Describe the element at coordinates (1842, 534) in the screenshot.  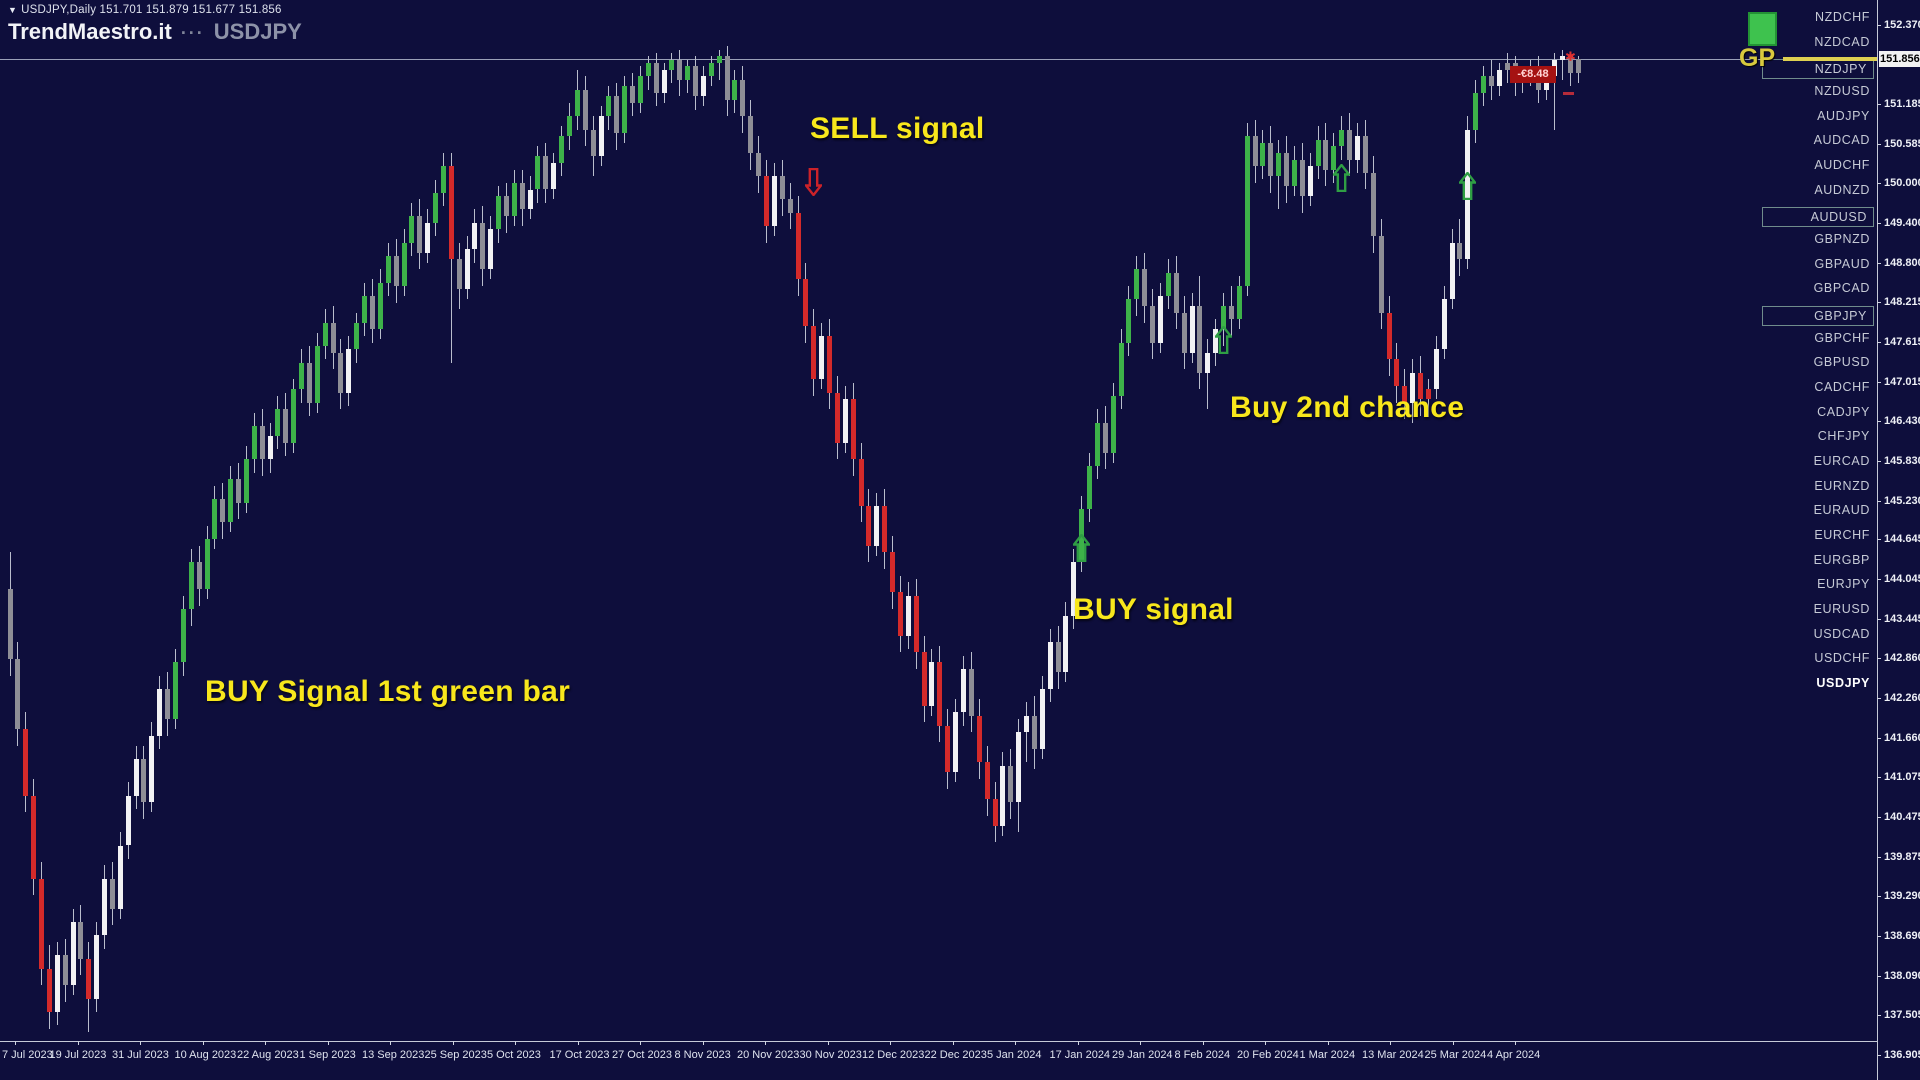
I see `market-watch-item-eurchf: EURCHF` at that location.